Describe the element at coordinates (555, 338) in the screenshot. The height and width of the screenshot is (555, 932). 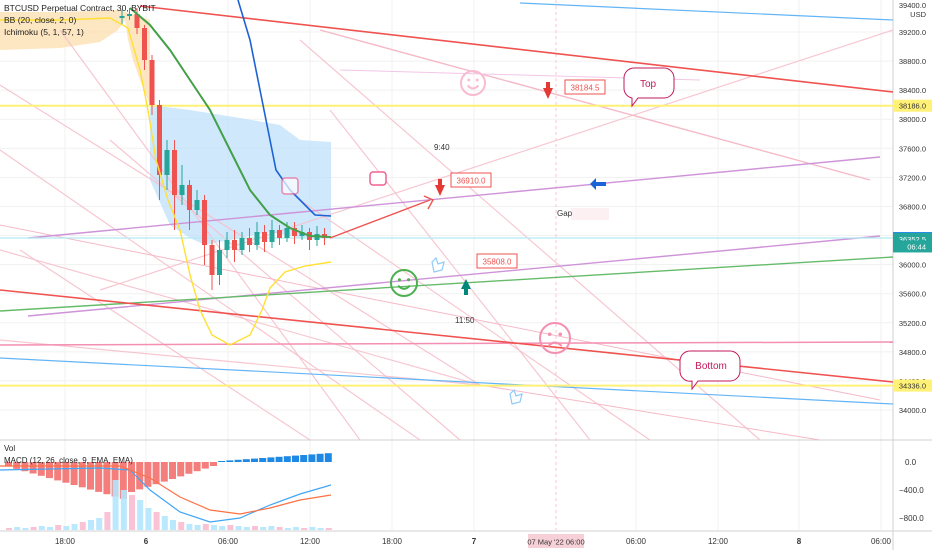
I see `sad-face-icon` at that location.